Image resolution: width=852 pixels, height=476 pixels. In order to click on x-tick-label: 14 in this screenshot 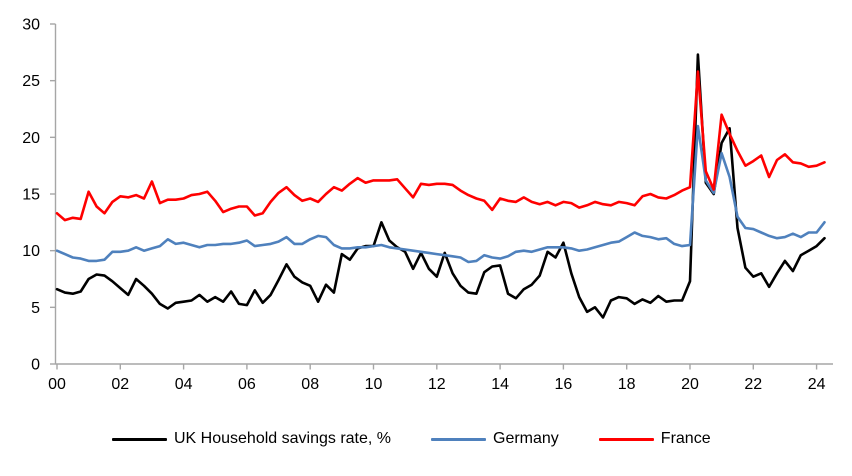, I will do `click(500, 384)`.